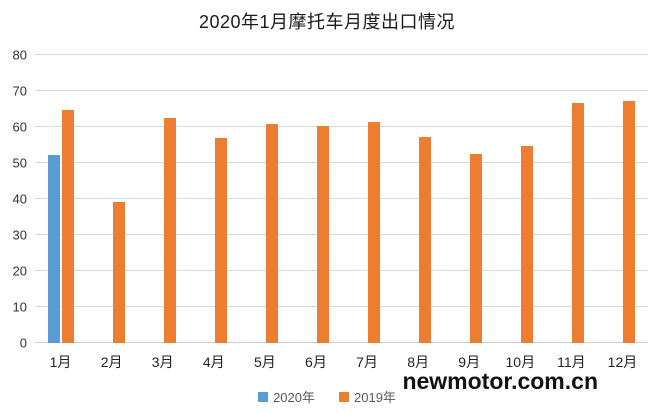 The width and height of the screenshot is (654, 413). I want to click on y-tick-label-10: 10, so click(19, 307).